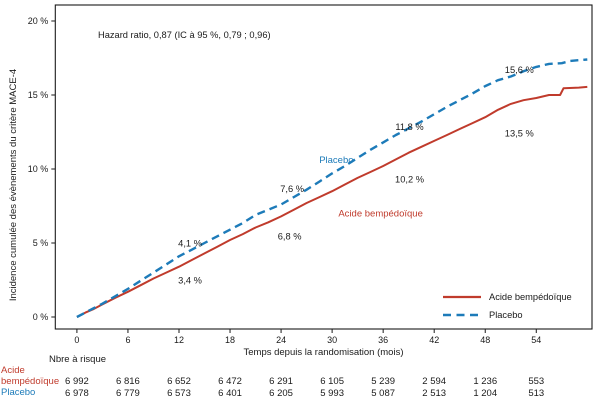 The width and height of the screenshot is (604, 402). I want to click on risk-value: 6 105, so click(332, 381).